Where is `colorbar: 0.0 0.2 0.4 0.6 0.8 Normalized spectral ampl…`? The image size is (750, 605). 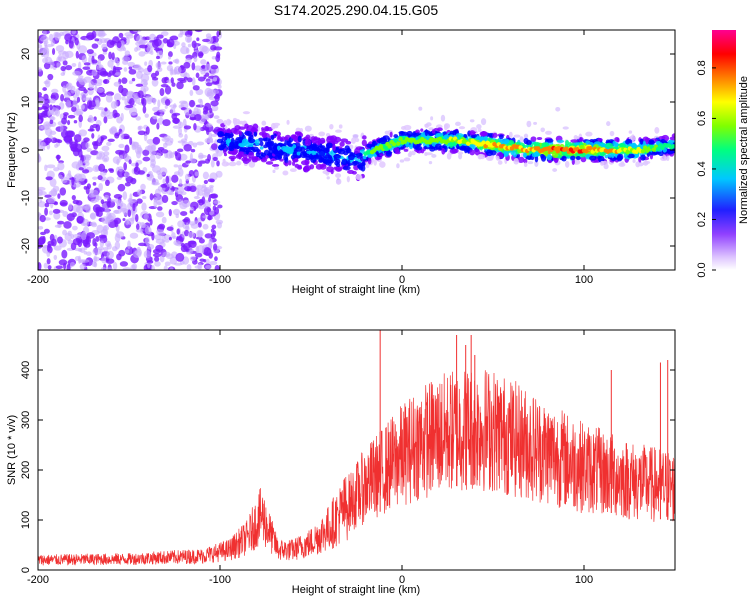 colorbar: 0.0 0.2 0.4 0.6 0.8 Normalized spectral ampl… is located at coordinates (723, 154).